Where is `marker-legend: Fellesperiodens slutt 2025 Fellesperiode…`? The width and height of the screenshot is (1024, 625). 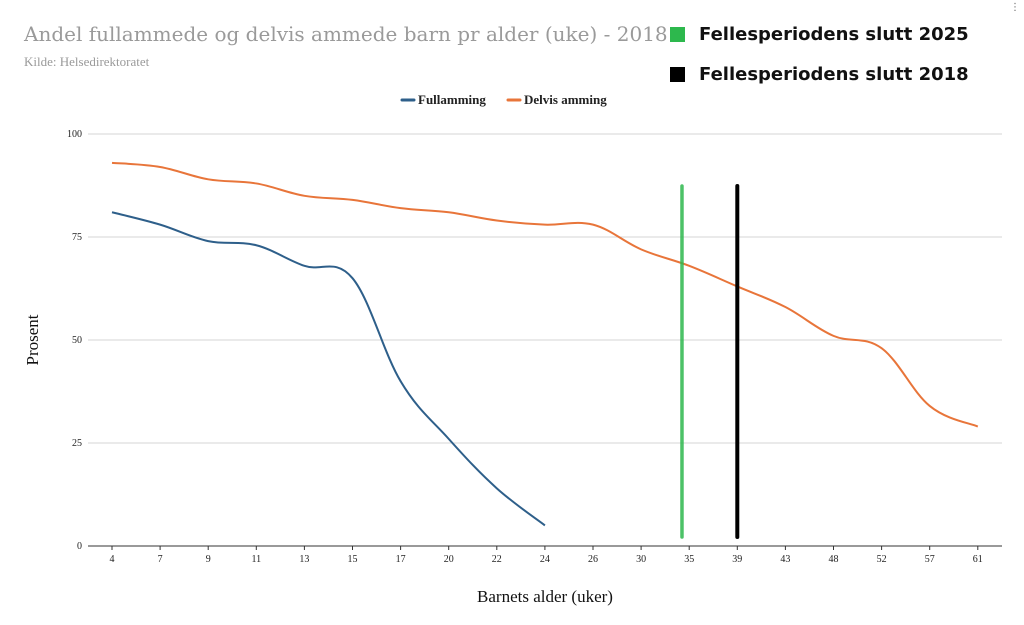
marker-legend: Fellesperiodens slutt 2025 Fellesperiode… is located at coordinates (819, 54).